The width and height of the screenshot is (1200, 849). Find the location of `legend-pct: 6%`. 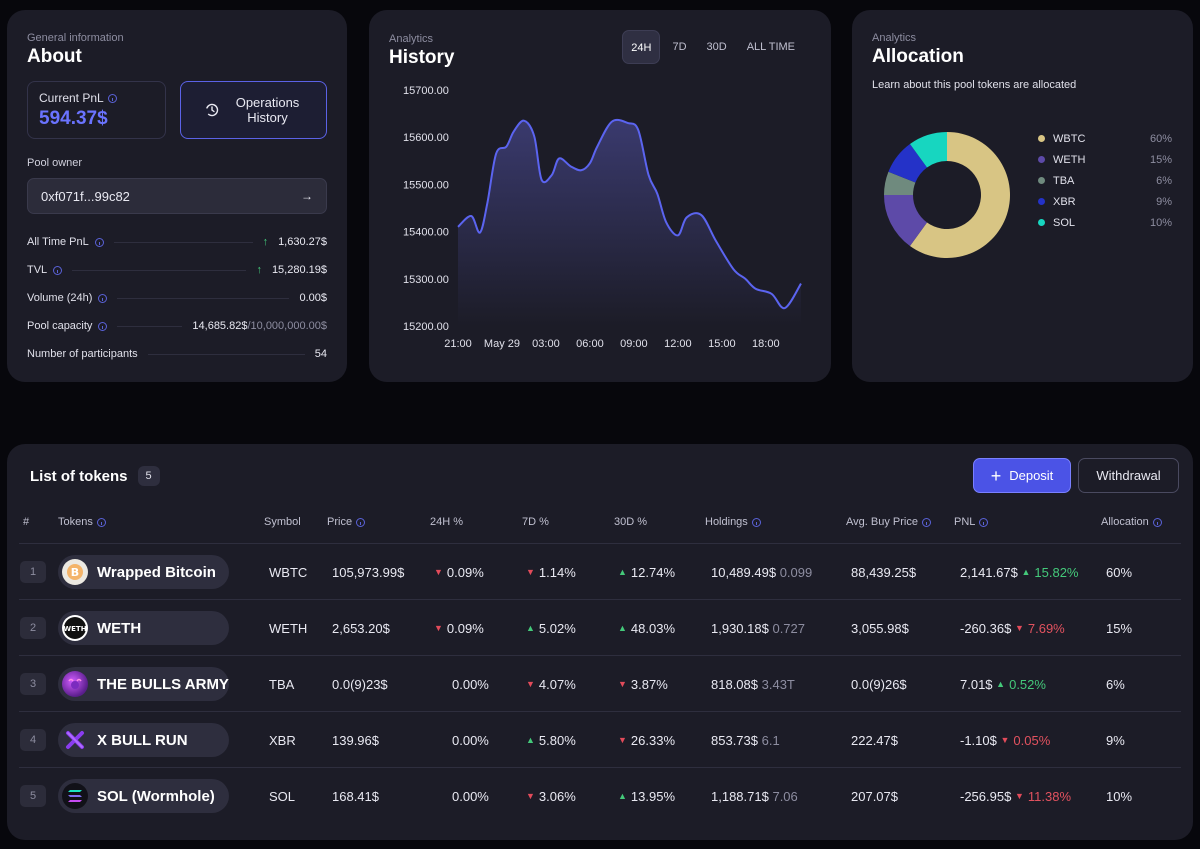

legend-pct: 6% is located at coordinates (1164, 180).